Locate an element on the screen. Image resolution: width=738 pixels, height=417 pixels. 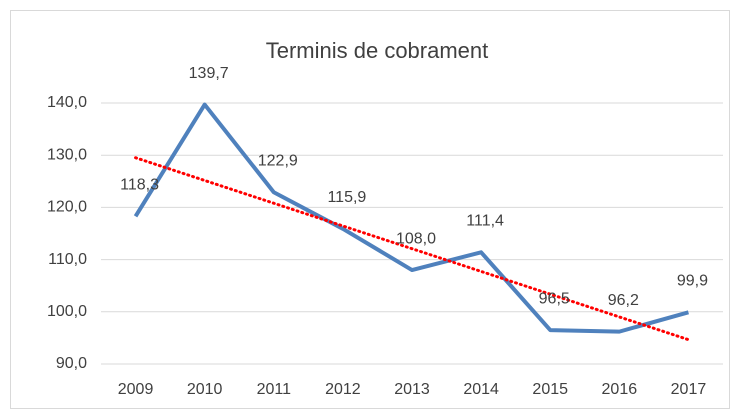
x-tick-label: 2010 is located at coordinates (205, 389).